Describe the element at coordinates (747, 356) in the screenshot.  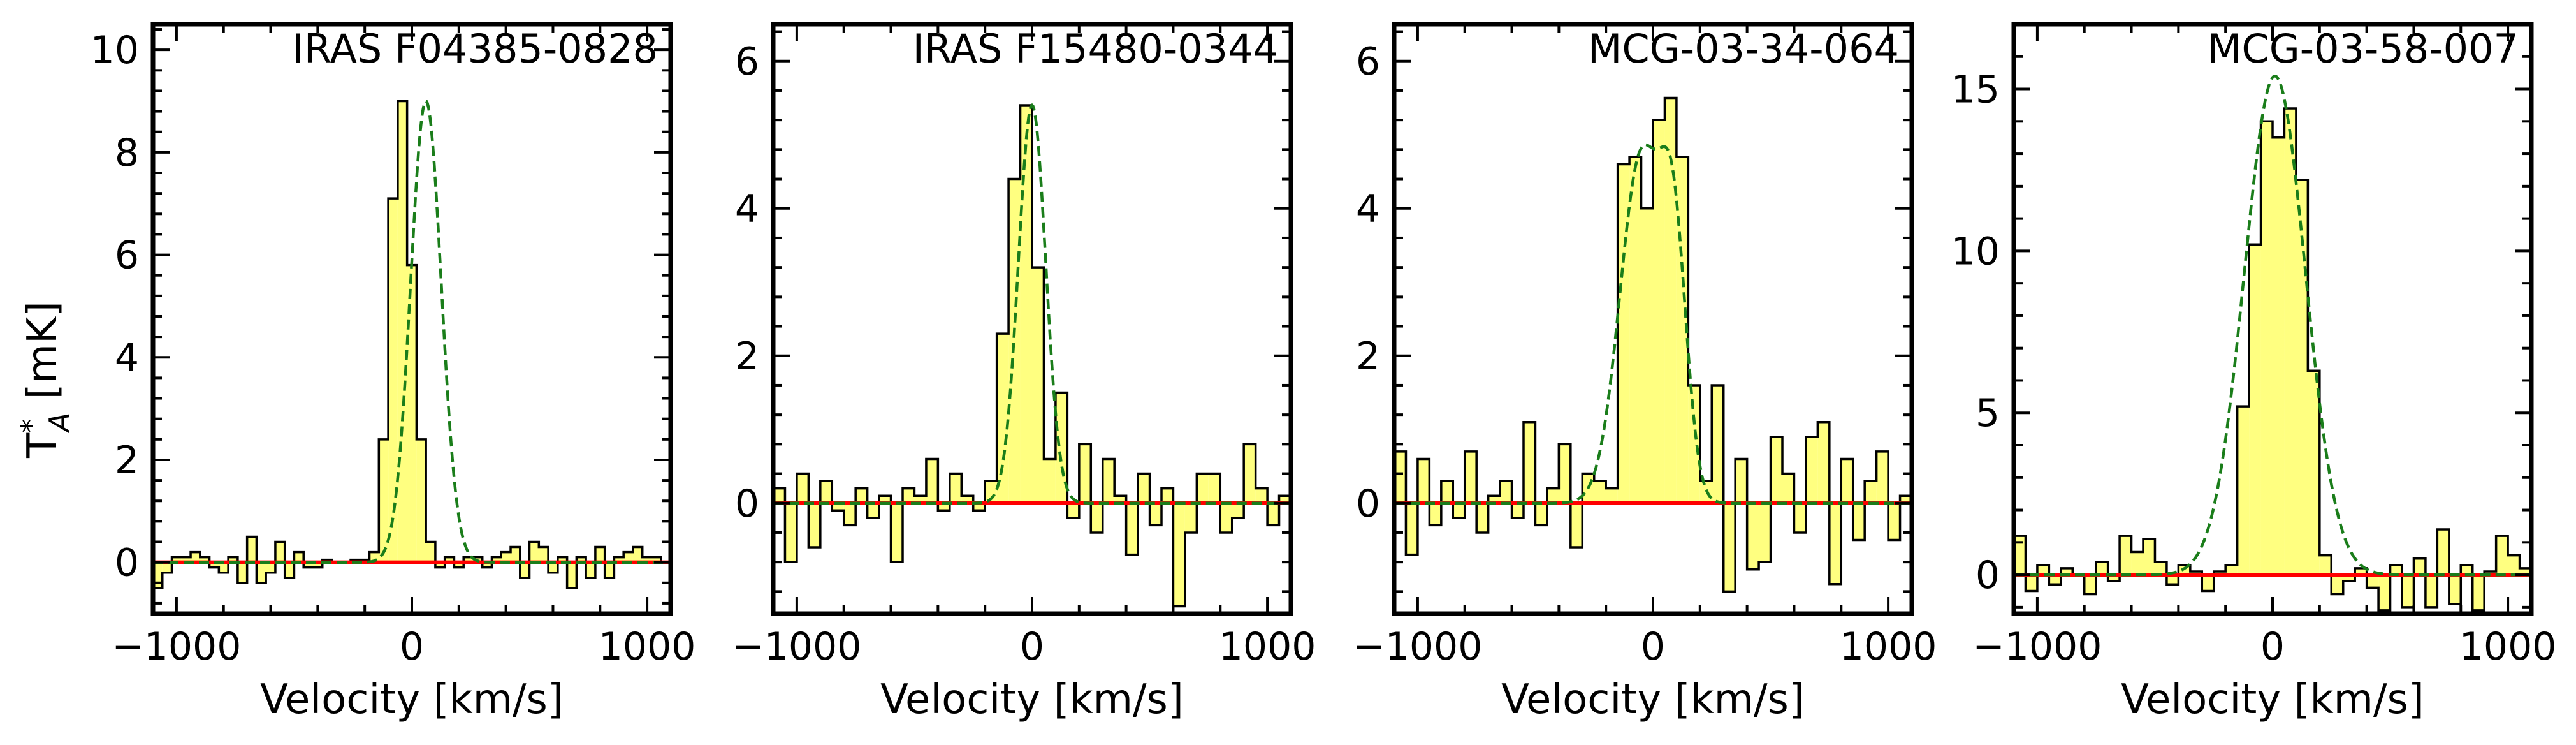
I see `y-tick-label: 2` at that location.